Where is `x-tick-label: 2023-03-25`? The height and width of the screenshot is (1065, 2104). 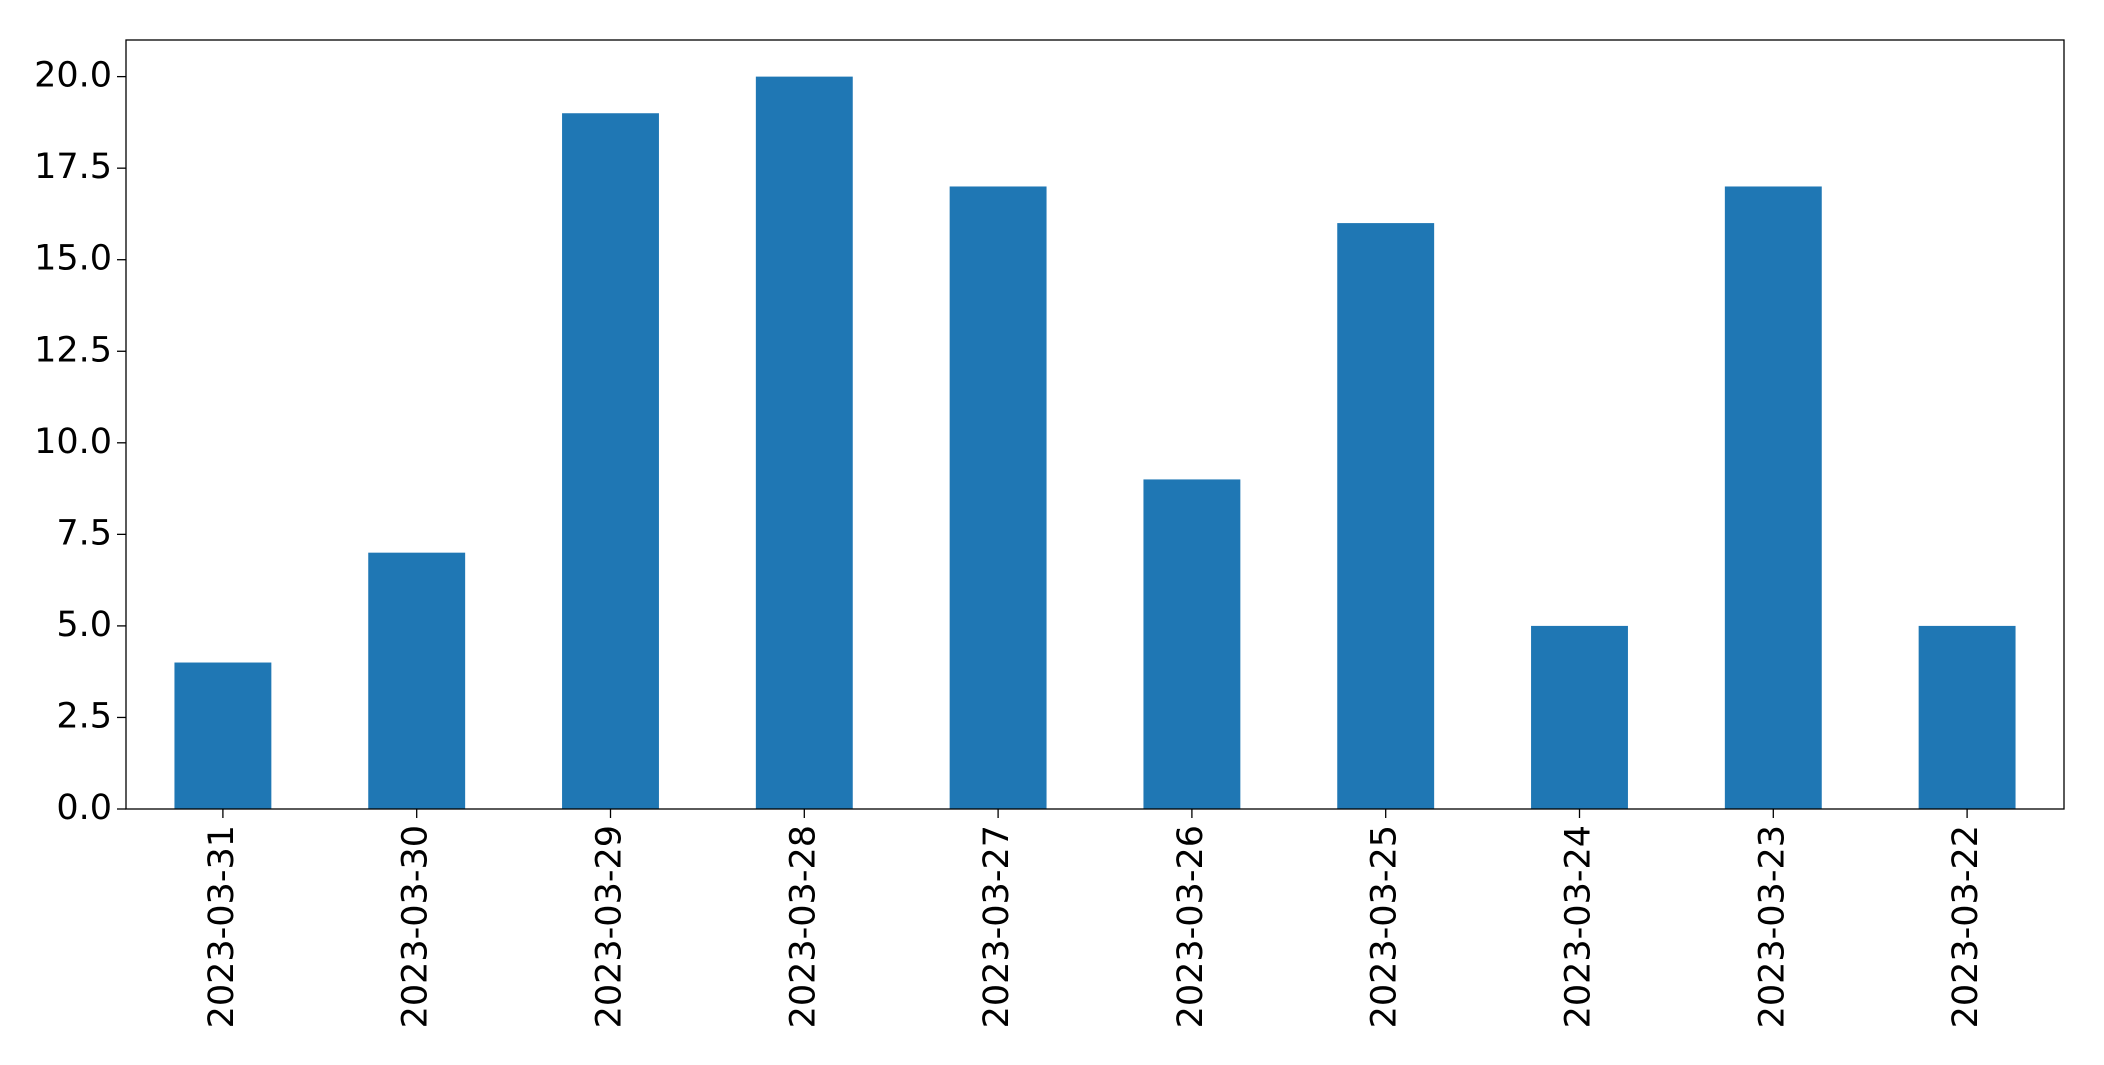
x-tick-label: 2023-03-25 is located at coordinates (1385, 926).